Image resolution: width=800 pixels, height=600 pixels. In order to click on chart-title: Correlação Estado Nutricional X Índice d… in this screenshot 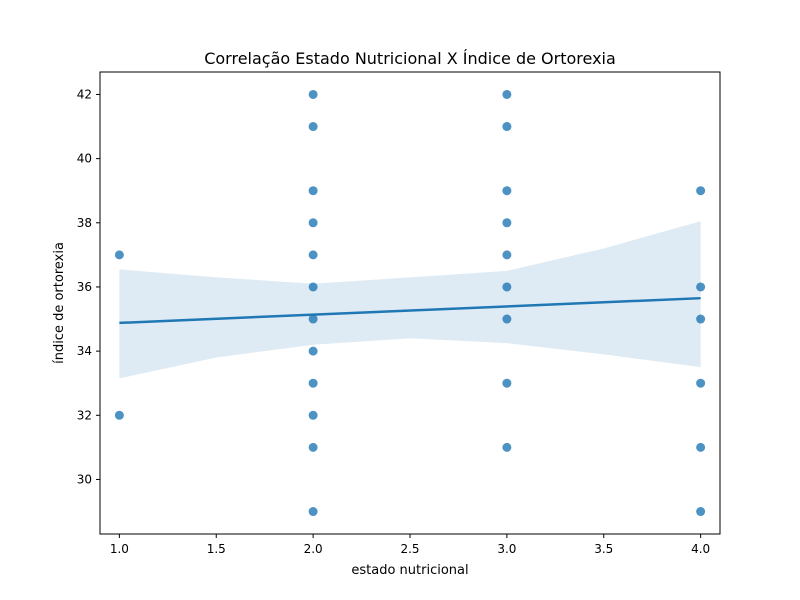, I will do `click(410, 58)`.